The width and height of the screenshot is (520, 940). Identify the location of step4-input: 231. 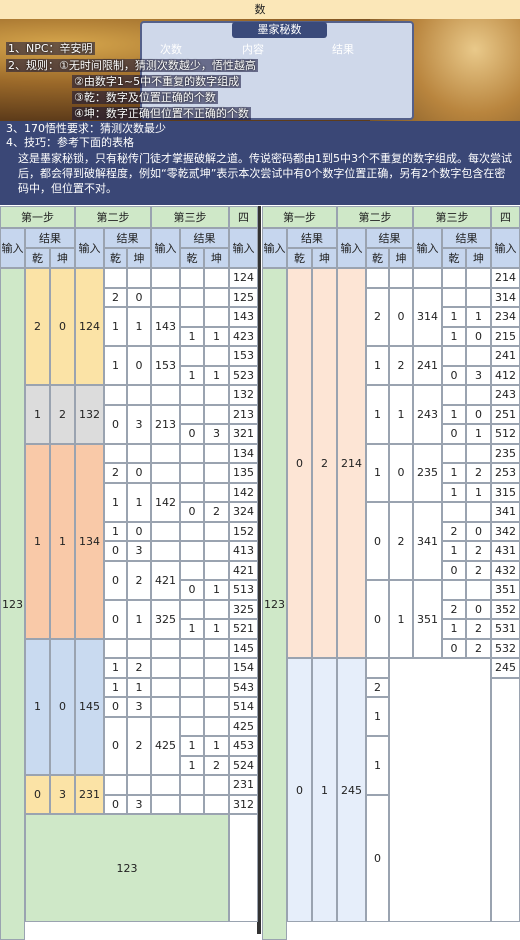
(243, 785).